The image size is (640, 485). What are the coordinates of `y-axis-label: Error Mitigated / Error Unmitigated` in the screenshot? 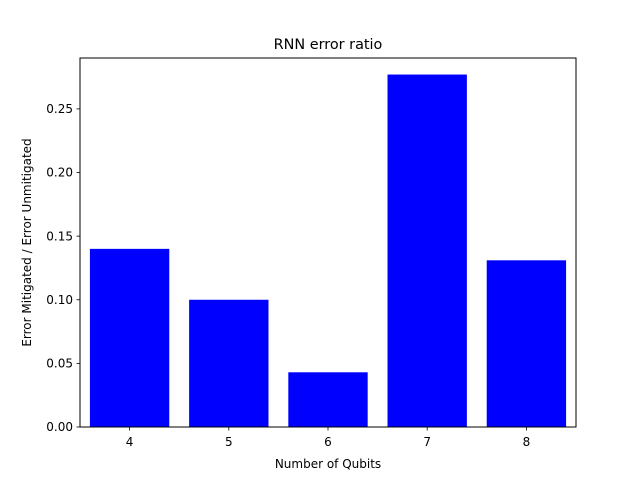 It's located at (27, 242).